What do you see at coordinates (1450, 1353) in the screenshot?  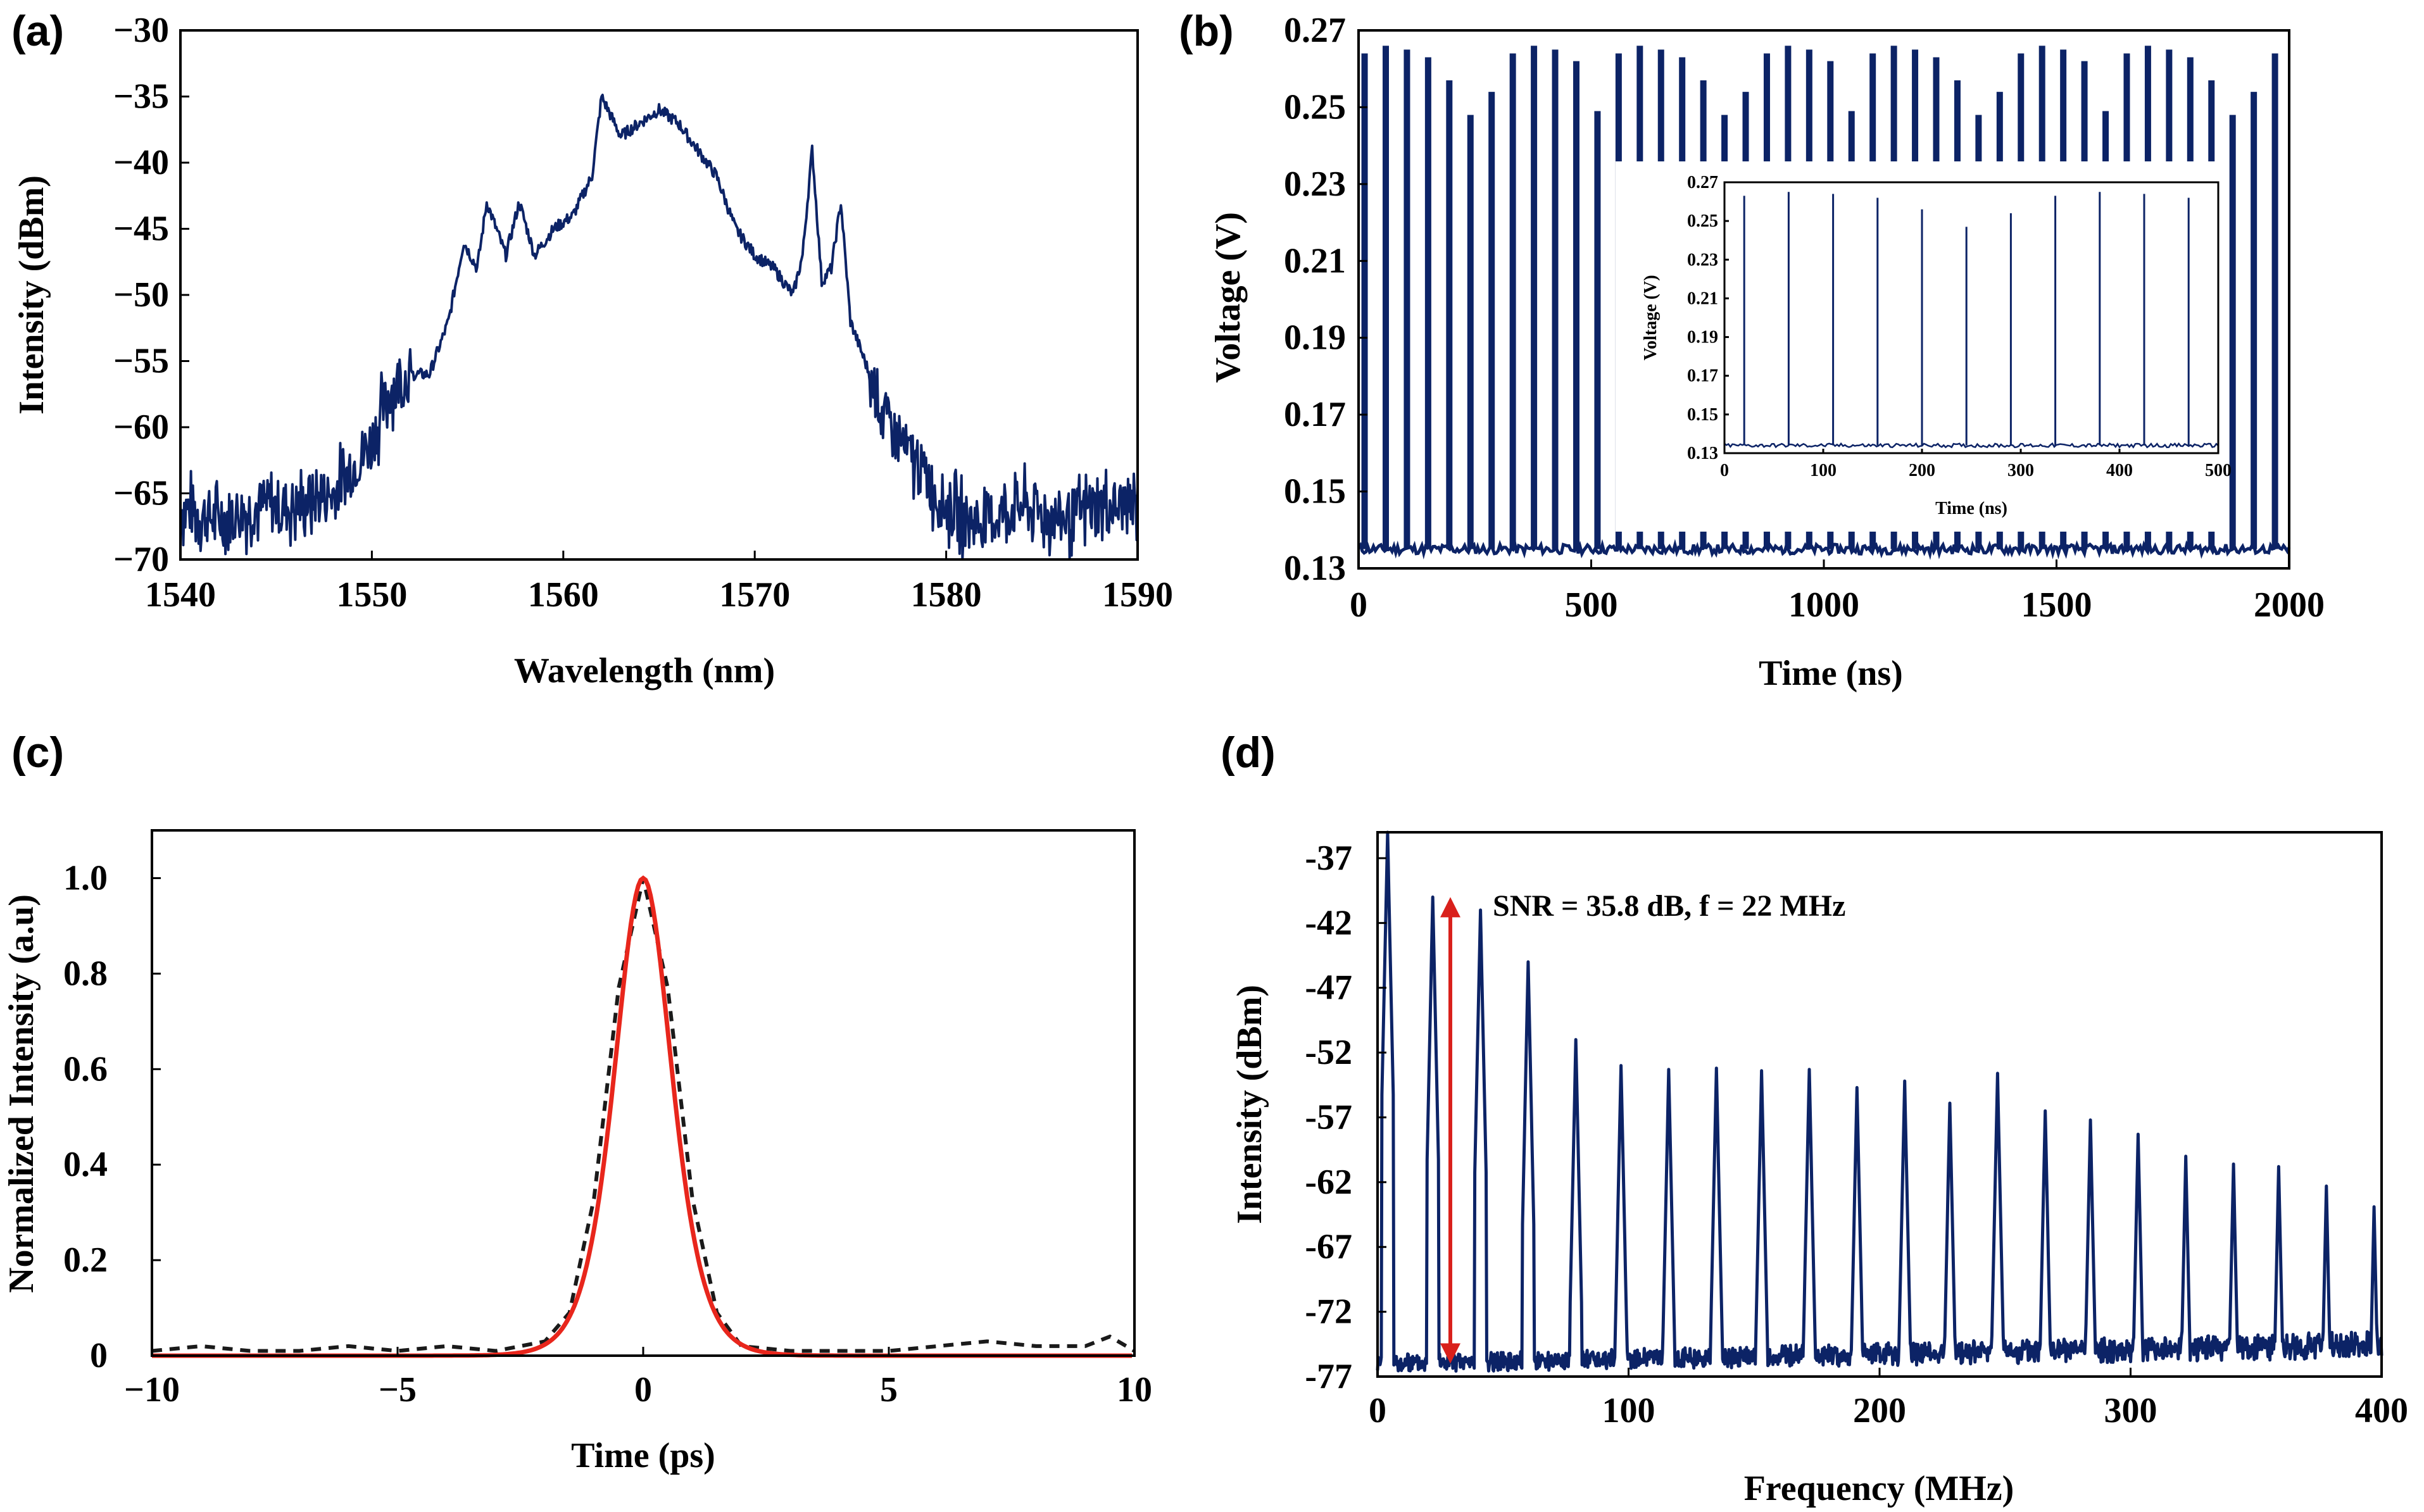 I see `snr-arrow-head-bottom` at bounding box center [1450, 1353].